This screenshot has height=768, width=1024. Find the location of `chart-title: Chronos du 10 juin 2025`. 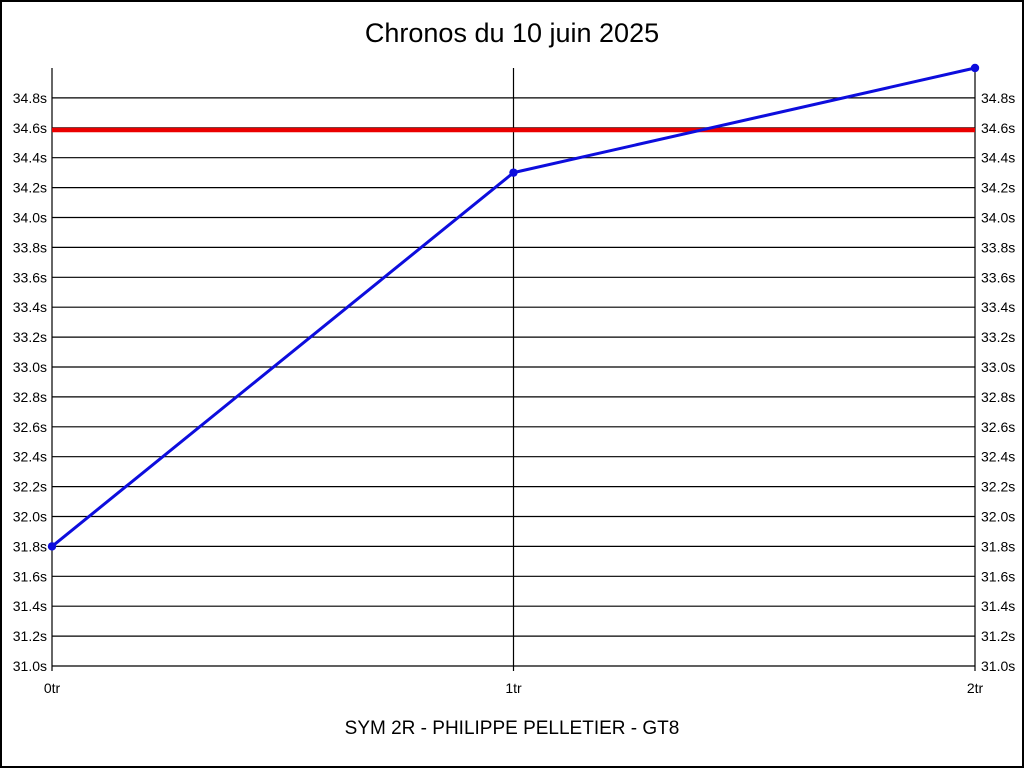

chart-title: Chronos du 10 juin 2025 is located at coordinates (512, 33).